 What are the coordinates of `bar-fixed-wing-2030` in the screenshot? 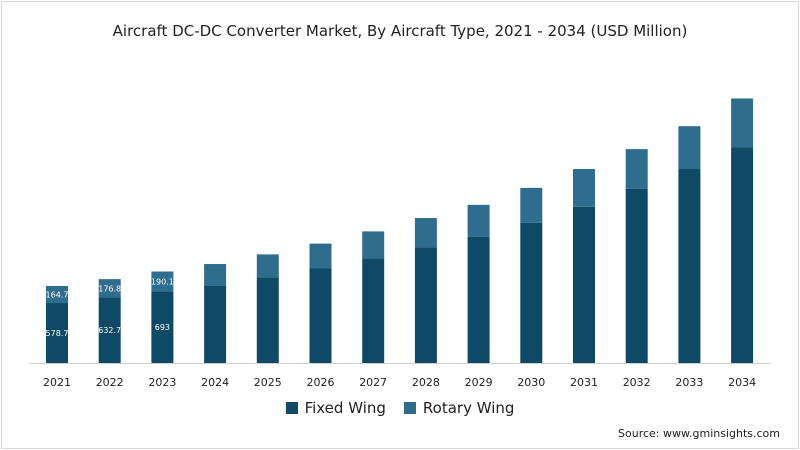 It's located at (531, 292).